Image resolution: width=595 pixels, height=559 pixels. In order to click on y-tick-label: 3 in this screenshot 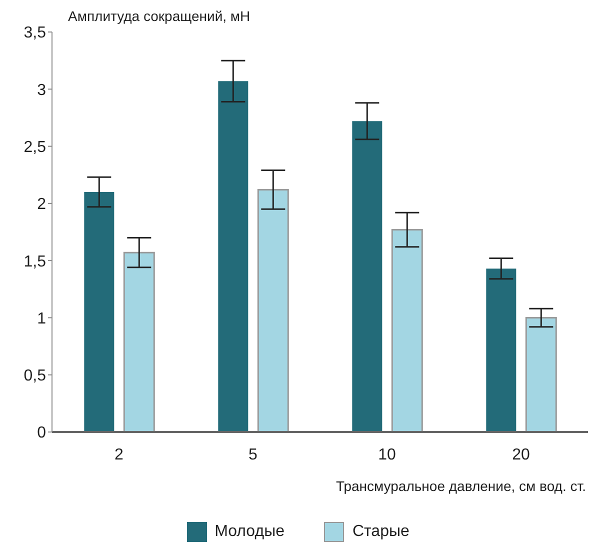, I will do `click(41, 90)`.